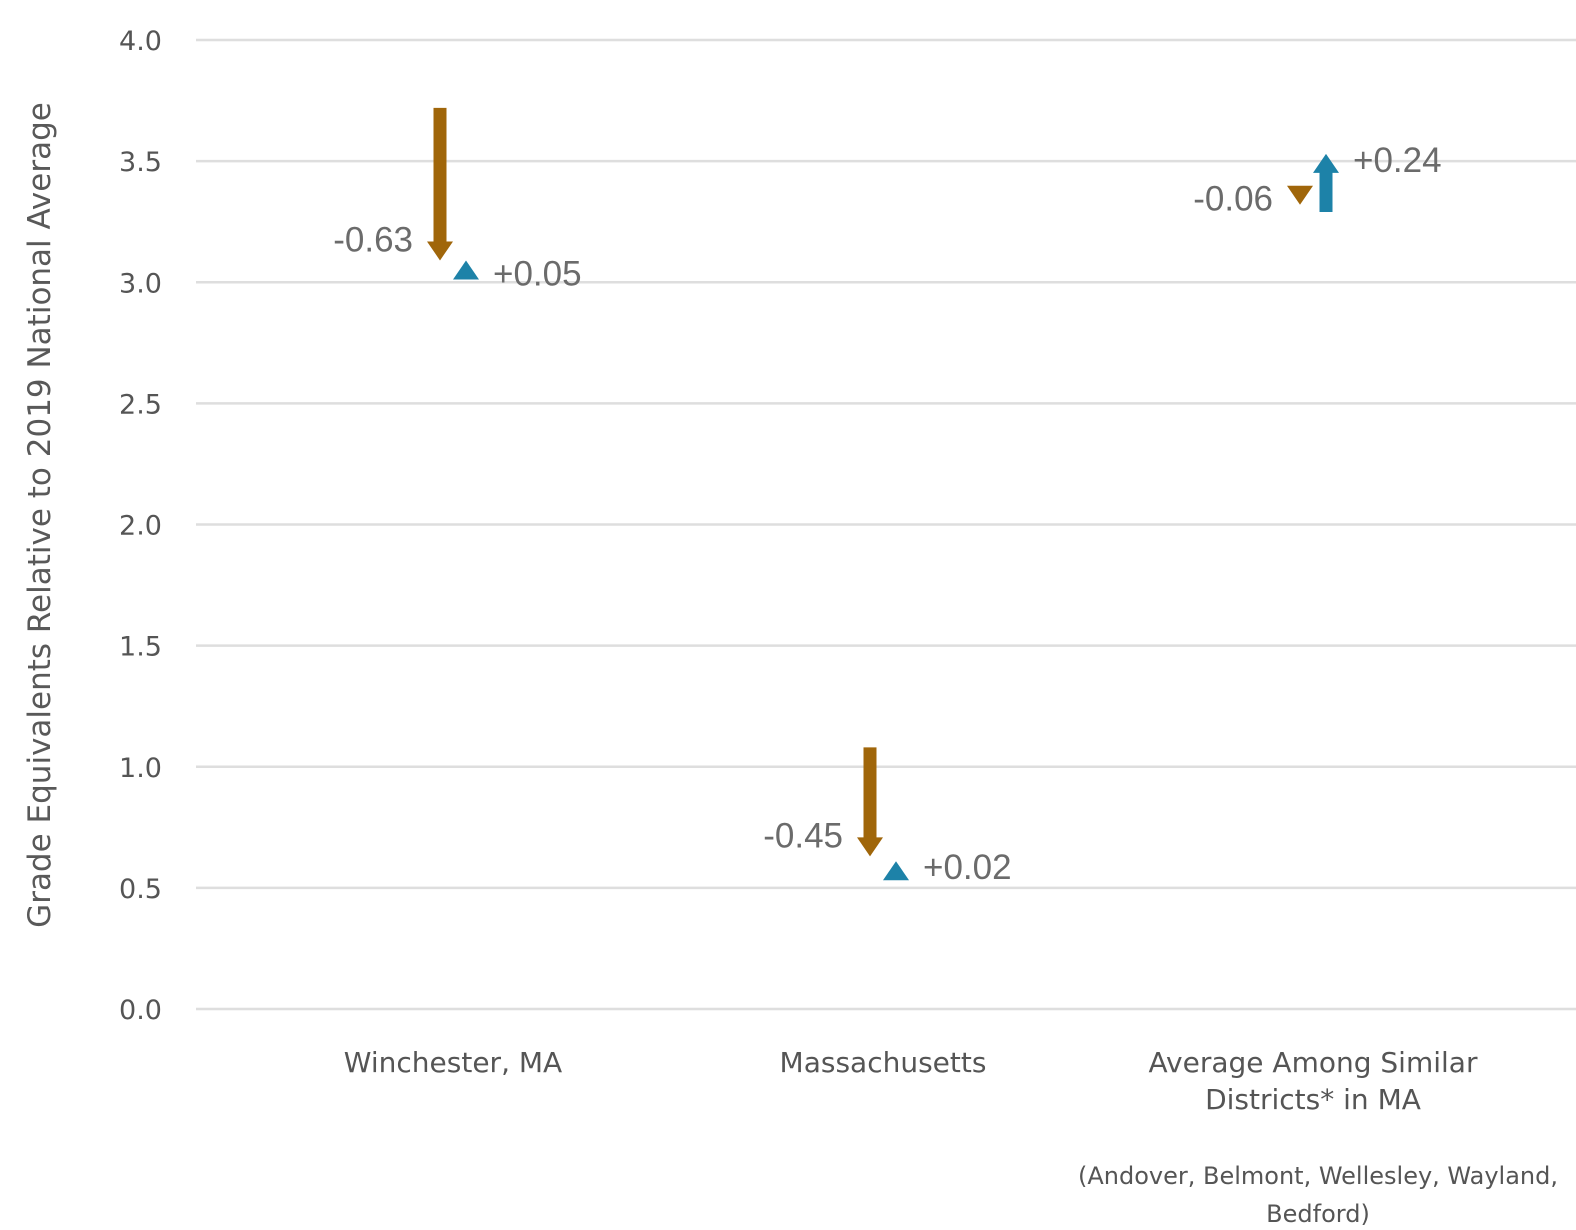  I want to click on arrow-mark: -0.63, so click(393, 184).